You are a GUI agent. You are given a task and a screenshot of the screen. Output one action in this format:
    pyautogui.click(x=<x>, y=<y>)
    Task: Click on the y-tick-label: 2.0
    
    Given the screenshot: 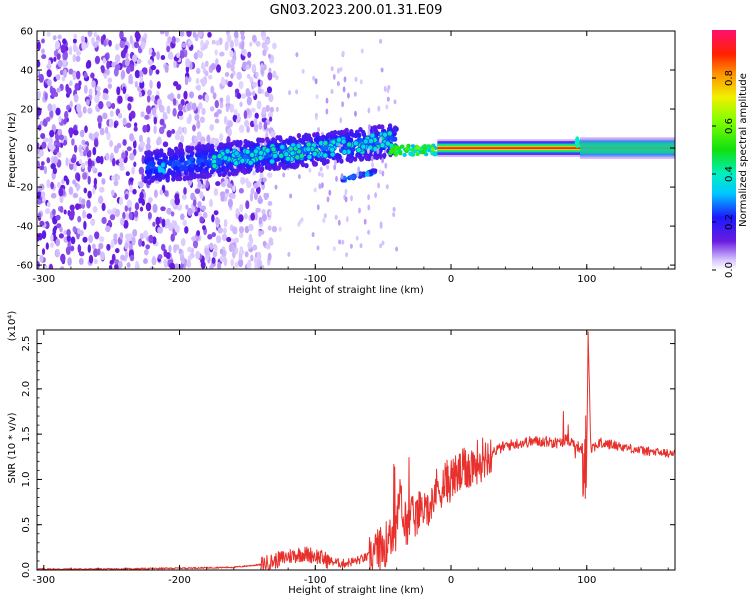 What is the action you would take?
    pyautogui.click(x=26, y=389)
    